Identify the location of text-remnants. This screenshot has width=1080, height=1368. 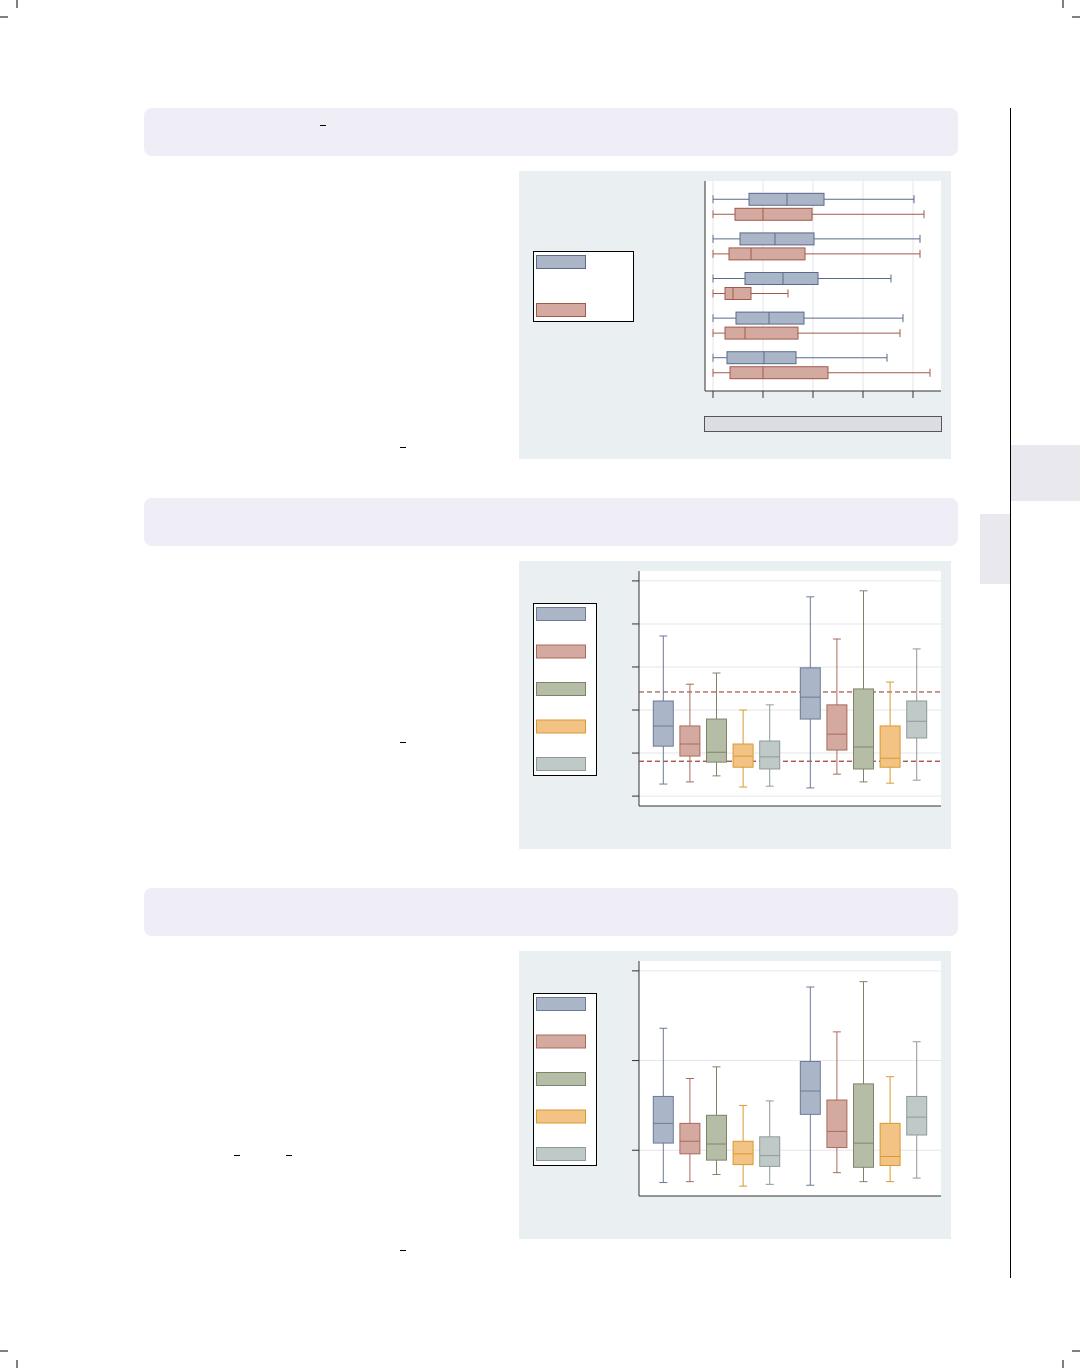
(320, 688).